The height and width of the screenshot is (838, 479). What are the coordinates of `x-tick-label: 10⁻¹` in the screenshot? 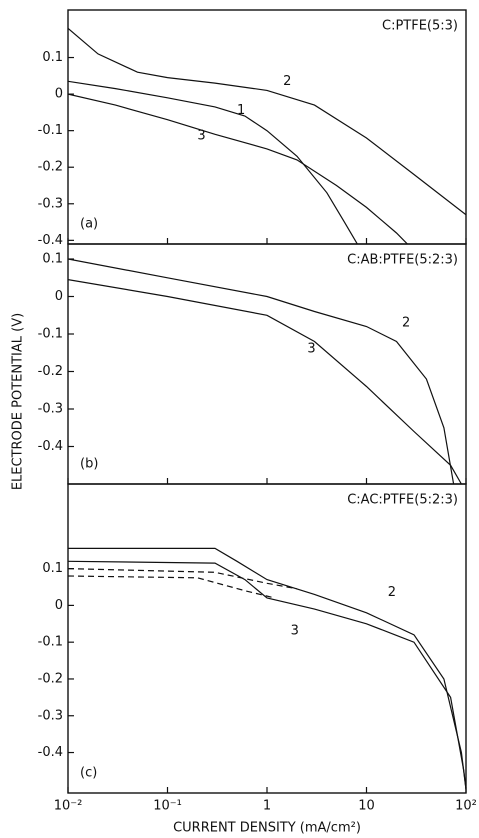 It's located at (167, 806).